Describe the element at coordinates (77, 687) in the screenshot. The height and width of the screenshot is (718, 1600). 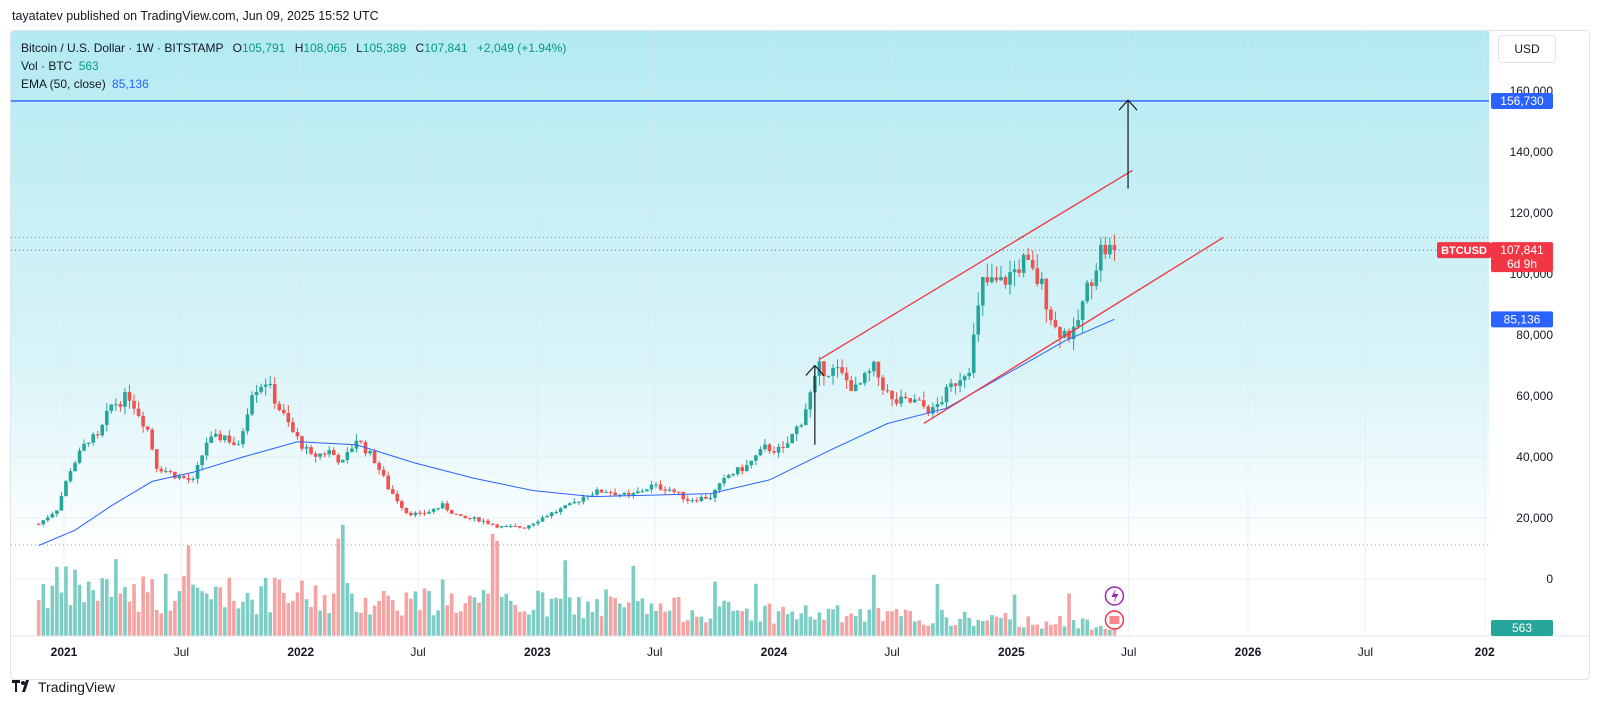
I see `footer-brand: TradingView` at that location.